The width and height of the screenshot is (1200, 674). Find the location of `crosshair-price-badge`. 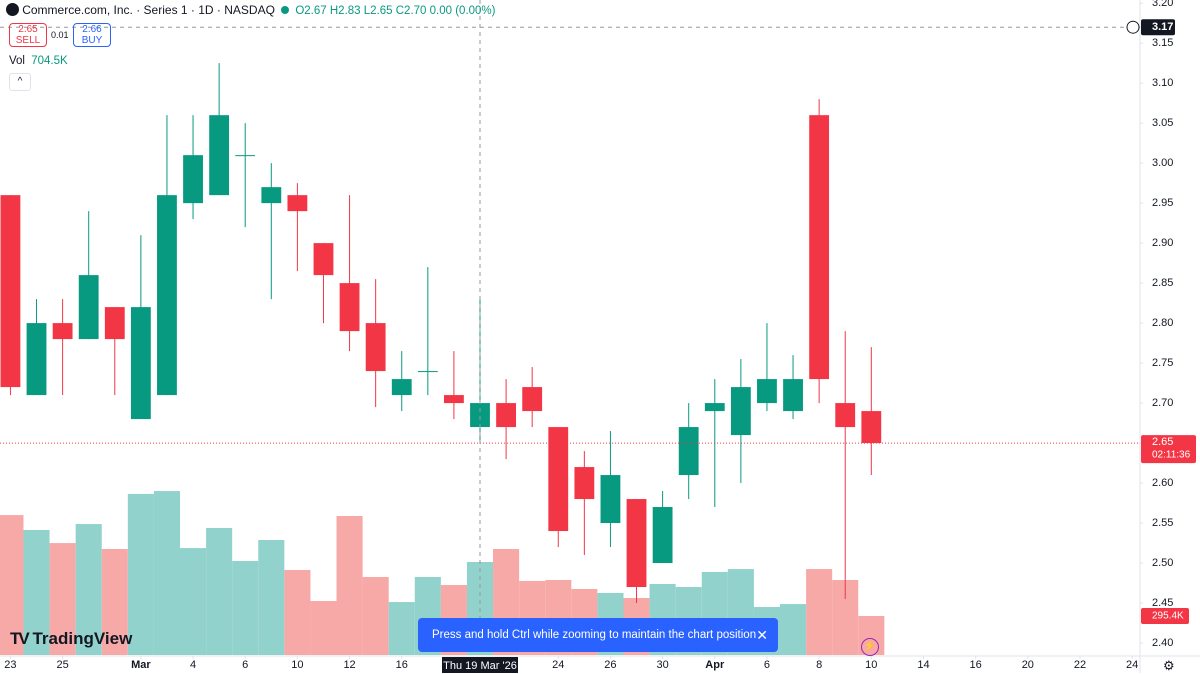

crosshair-price-badge is located at coordinates (1158, 27).